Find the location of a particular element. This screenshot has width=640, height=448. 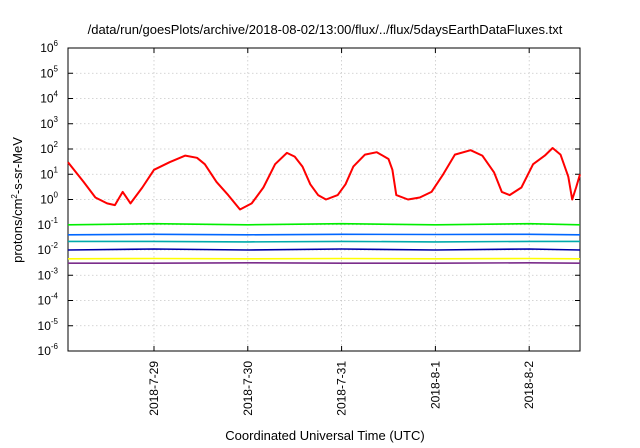

y-tick-label: 10⁻⁵ is located at coordinates (48, 325).